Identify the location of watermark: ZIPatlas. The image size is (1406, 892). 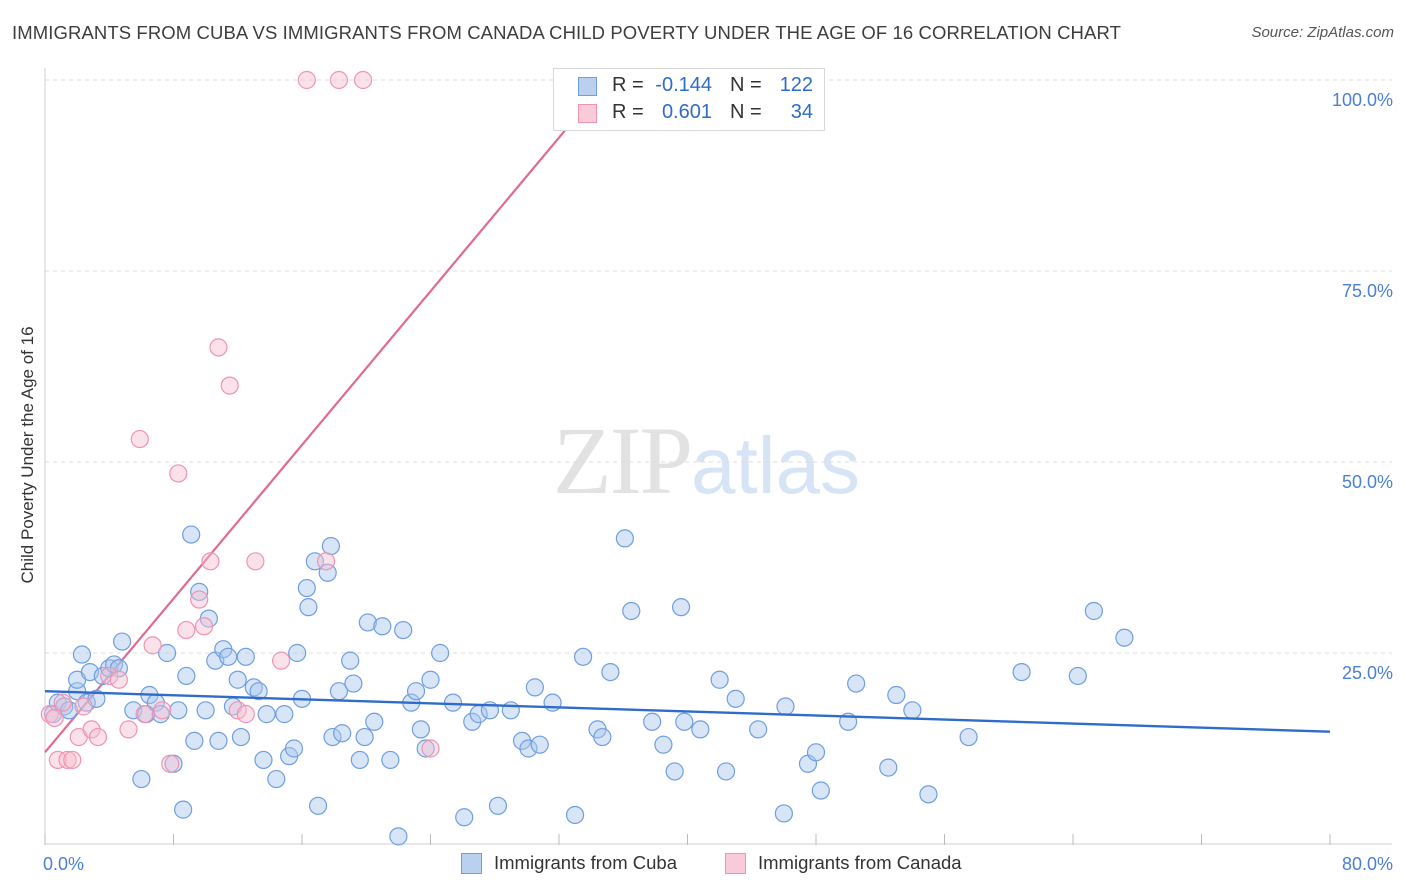
(706, 460).